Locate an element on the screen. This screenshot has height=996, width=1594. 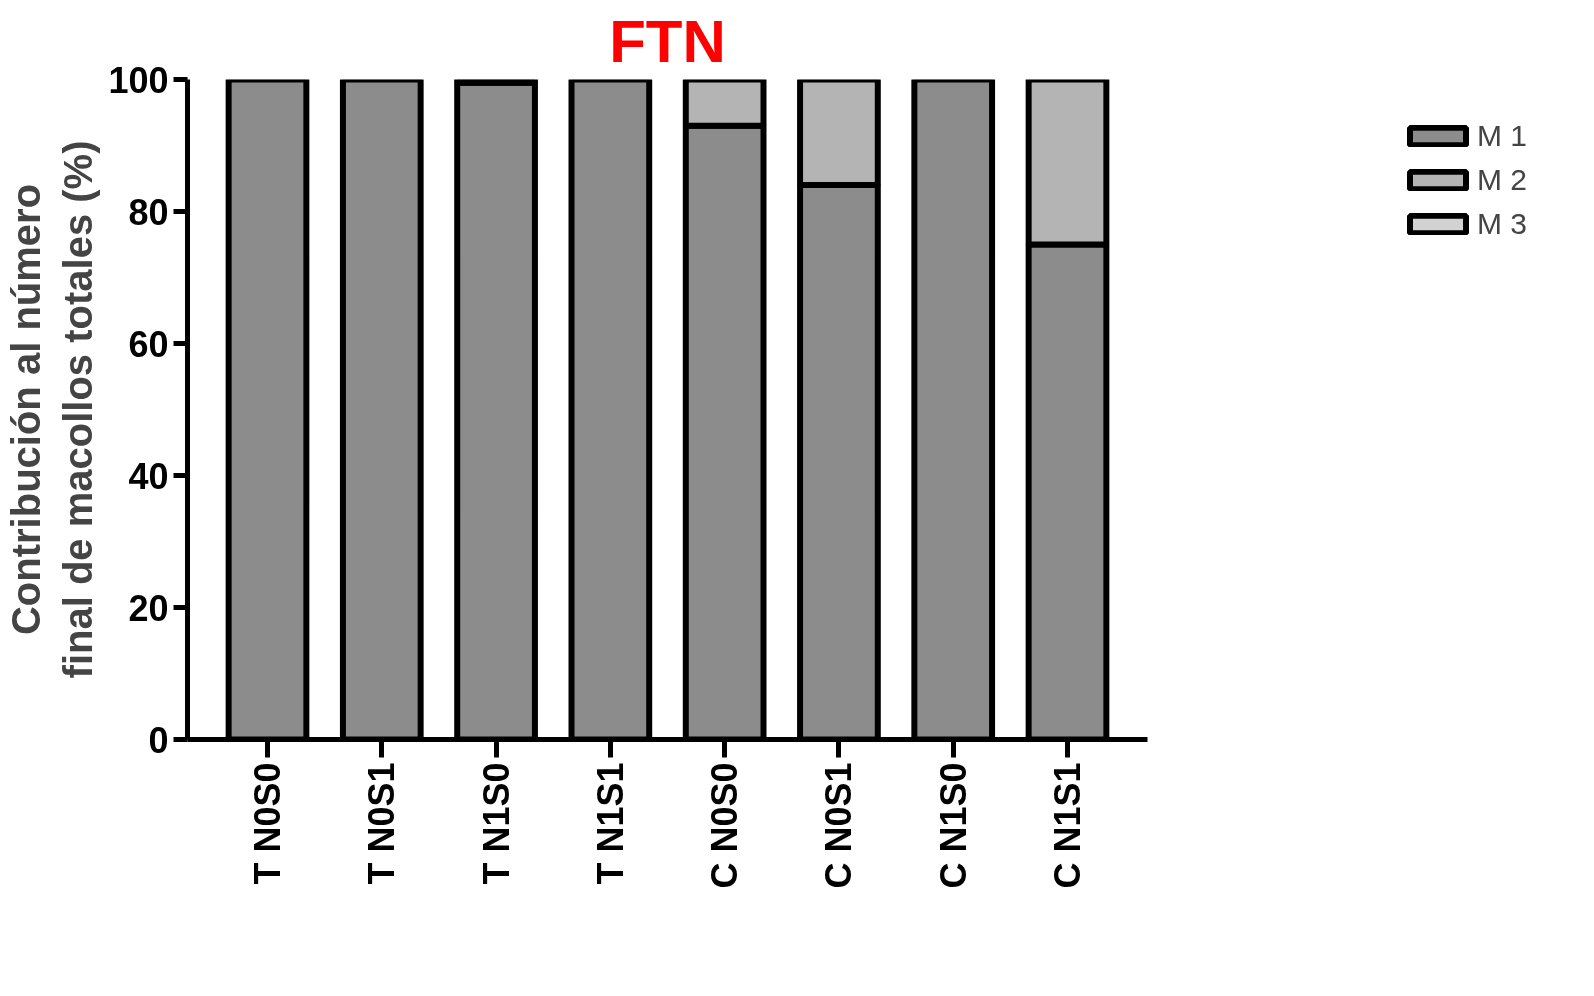
chart-title: FTN is located at coordinates (667, 41).